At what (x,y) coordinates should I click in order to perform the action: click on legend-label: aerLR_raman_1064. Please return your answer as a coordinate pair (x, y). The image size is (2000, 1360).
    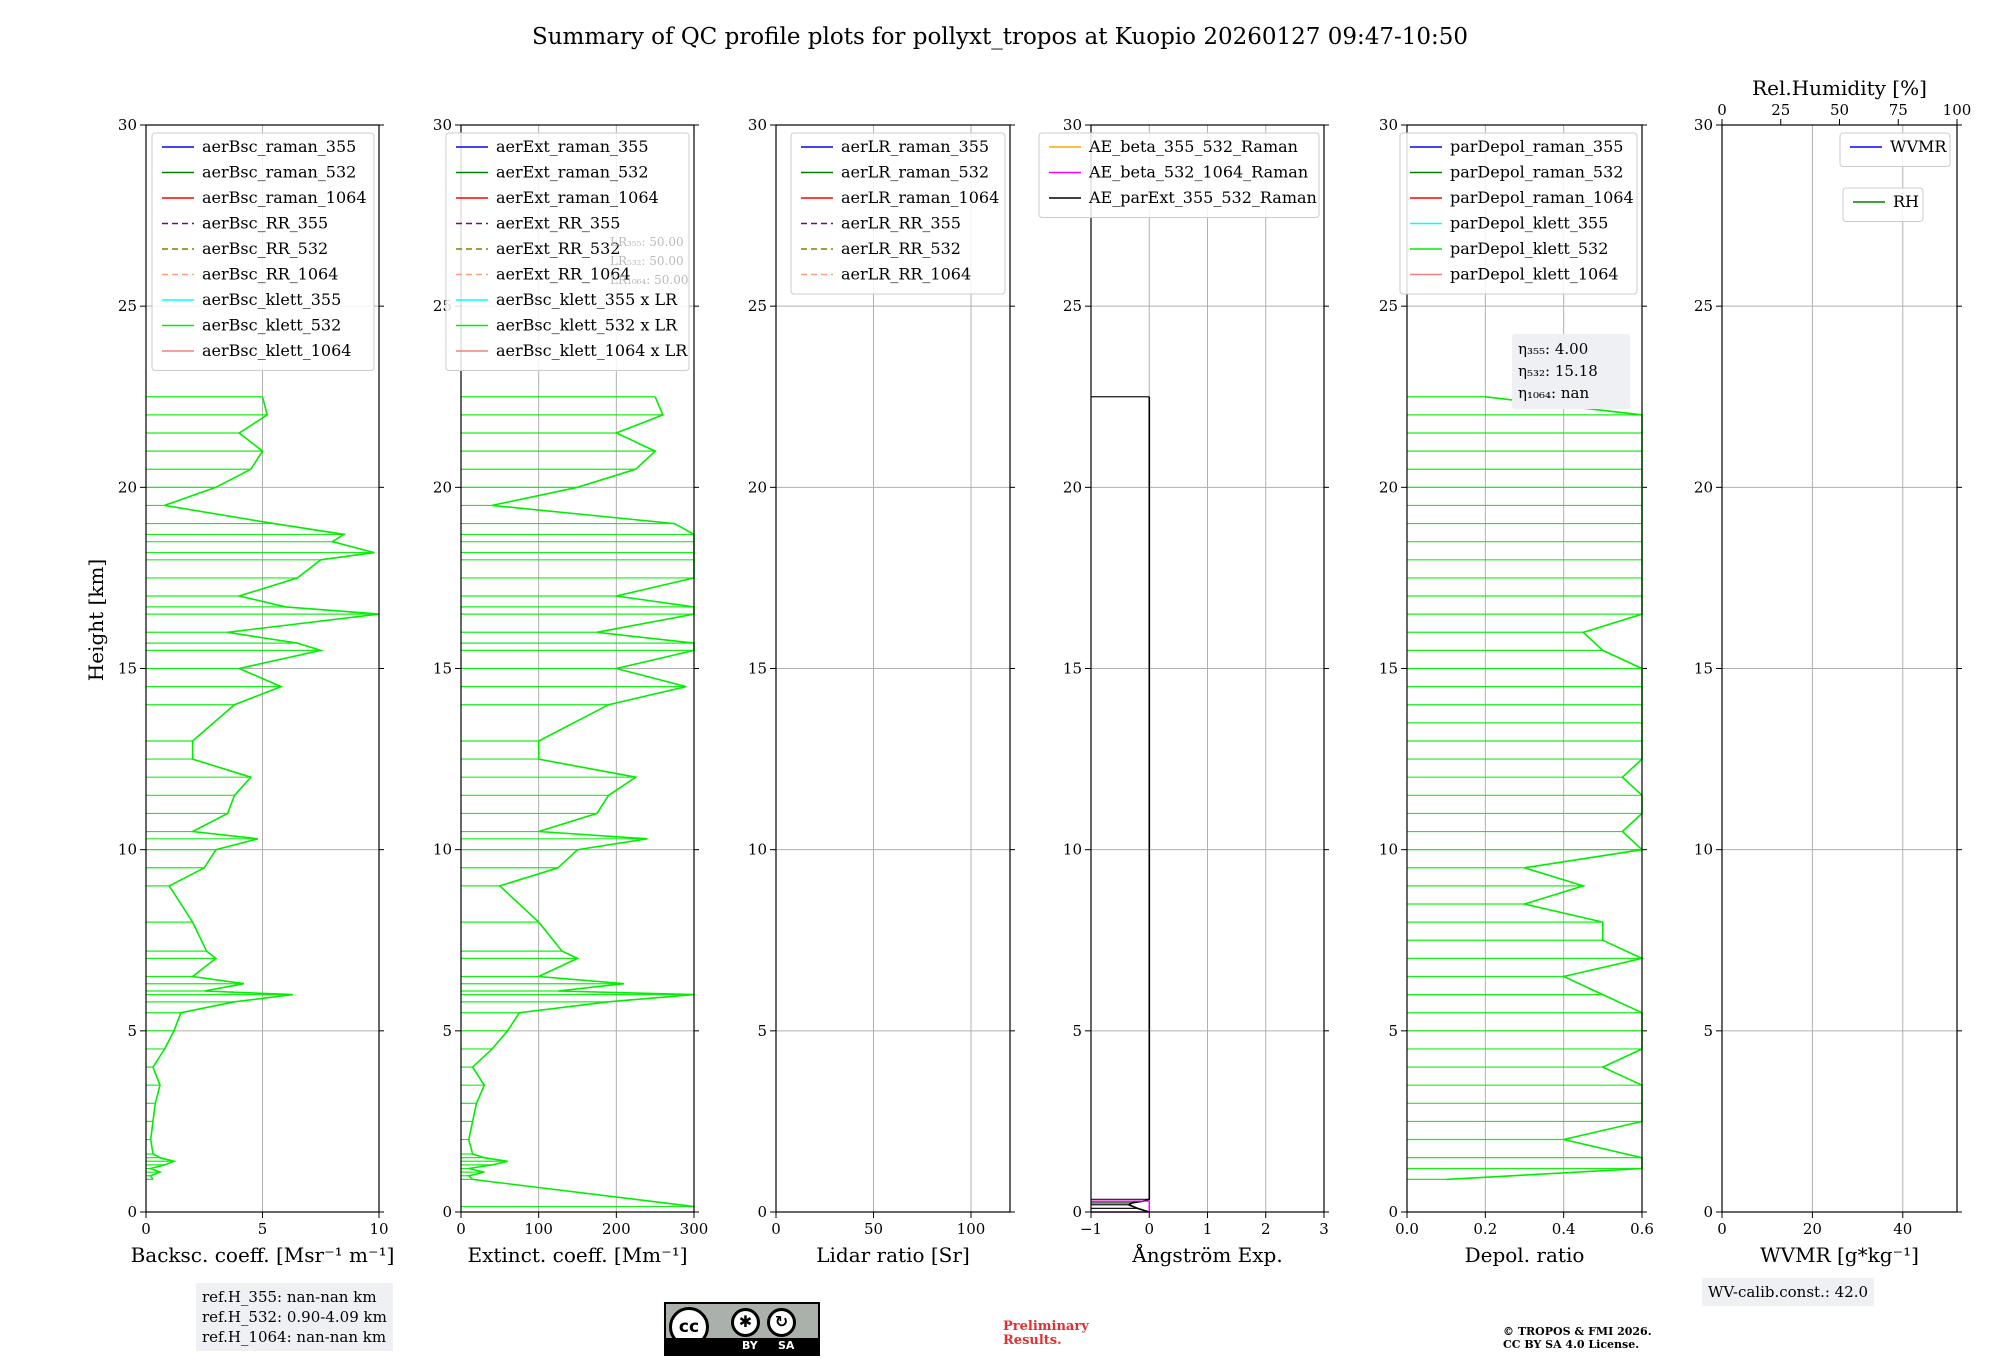
    Looking at the image, I should click on (920, 197).